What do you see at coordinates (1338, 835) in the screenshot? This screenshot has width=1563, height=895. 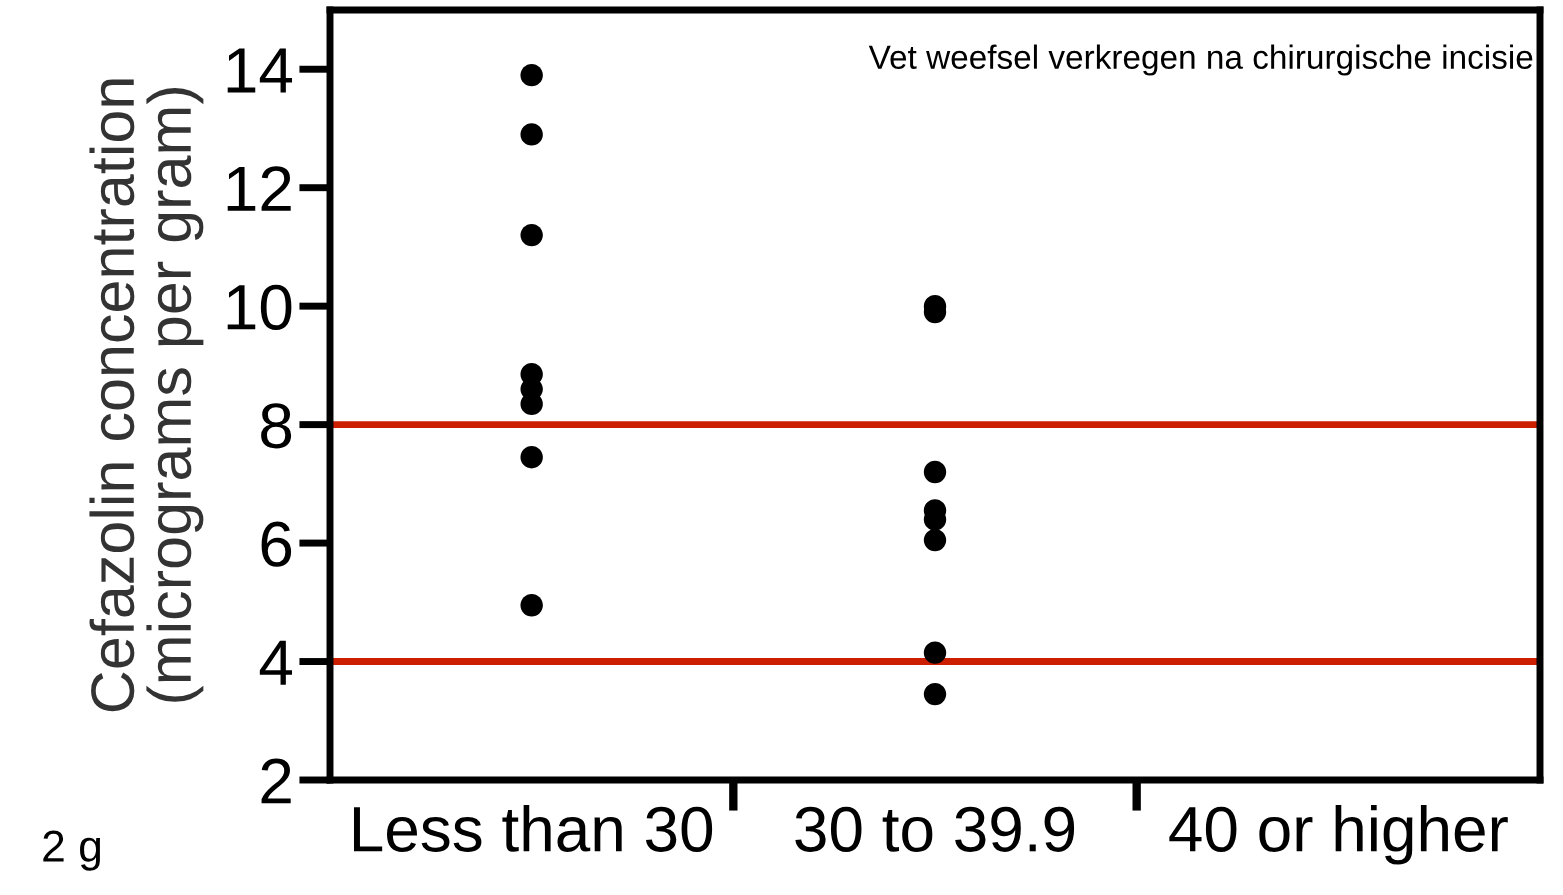 I see `x-tick-label: 40 or higher` at bounding box center [1338, 835].